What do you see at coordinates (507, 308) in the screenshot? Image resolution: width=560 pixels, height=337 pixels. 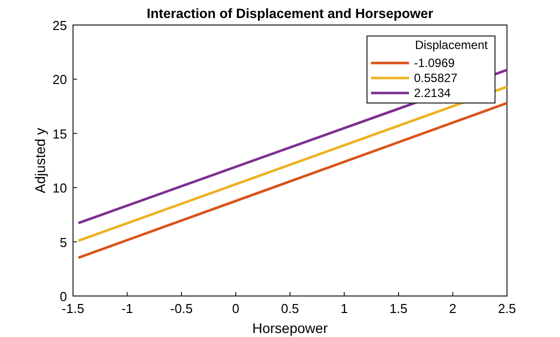 I see `x-tick-label: 2.5` at bounding box center [507, 308].